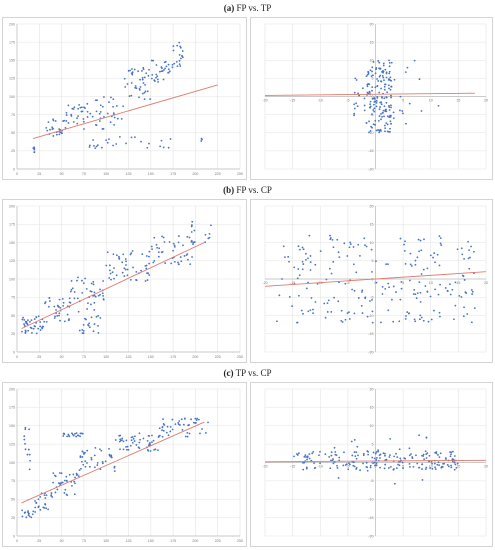 This screenshot has width=495, height=550. What do you see at coordinates (129, 541) in the screenshot?
I see `x-tick-label: 125` at bounding box center [129, 541].